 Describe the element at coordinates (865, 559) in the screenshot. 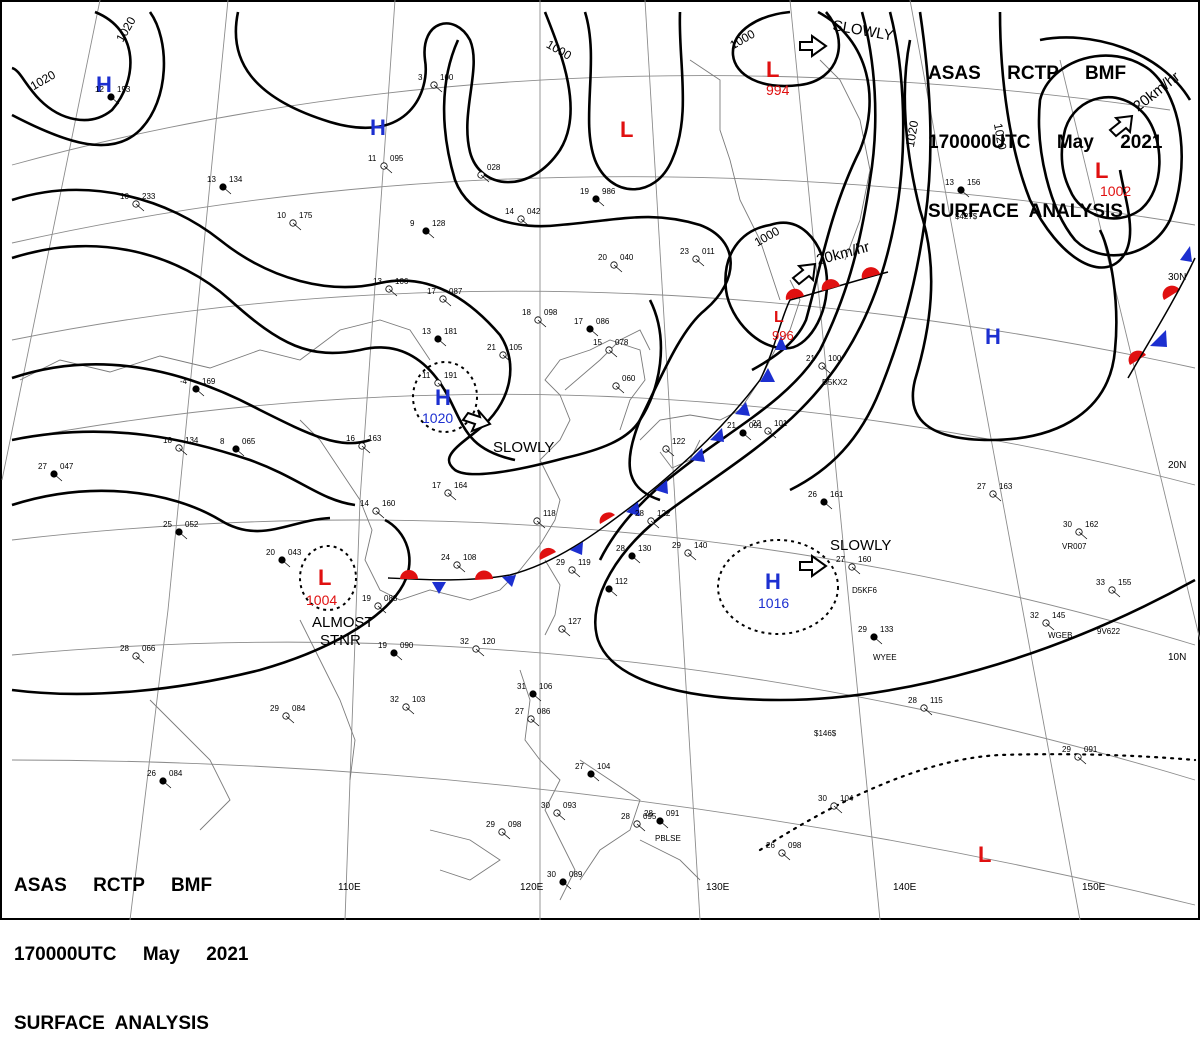

I see `station-pressure: 160` at that location.